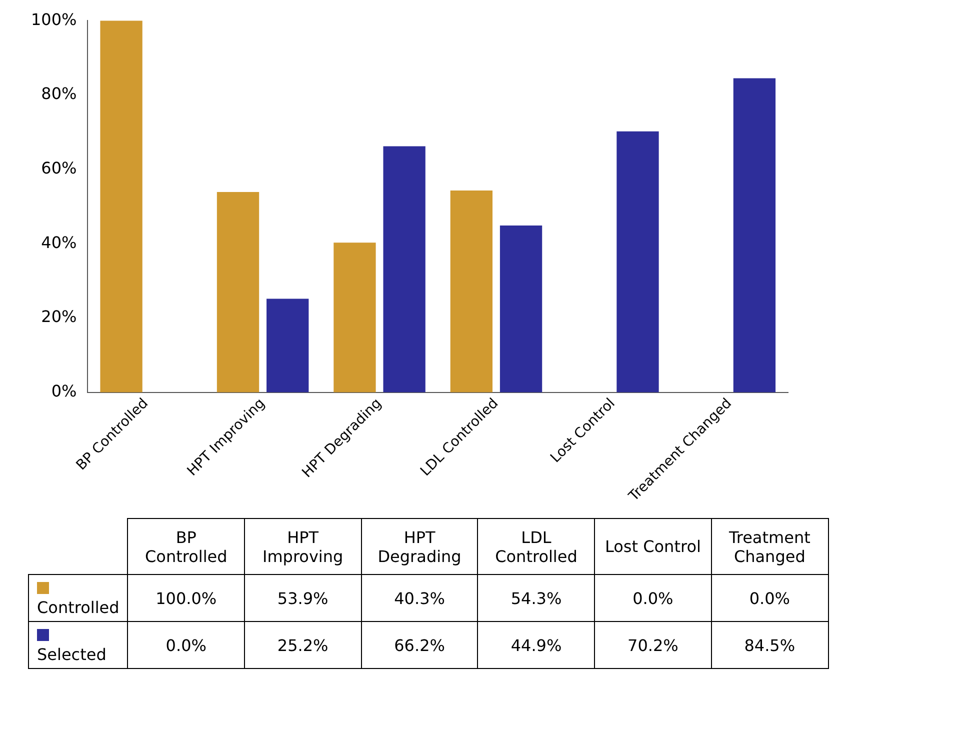  I want to click on data-label: 100.0%, so click(186, 598).